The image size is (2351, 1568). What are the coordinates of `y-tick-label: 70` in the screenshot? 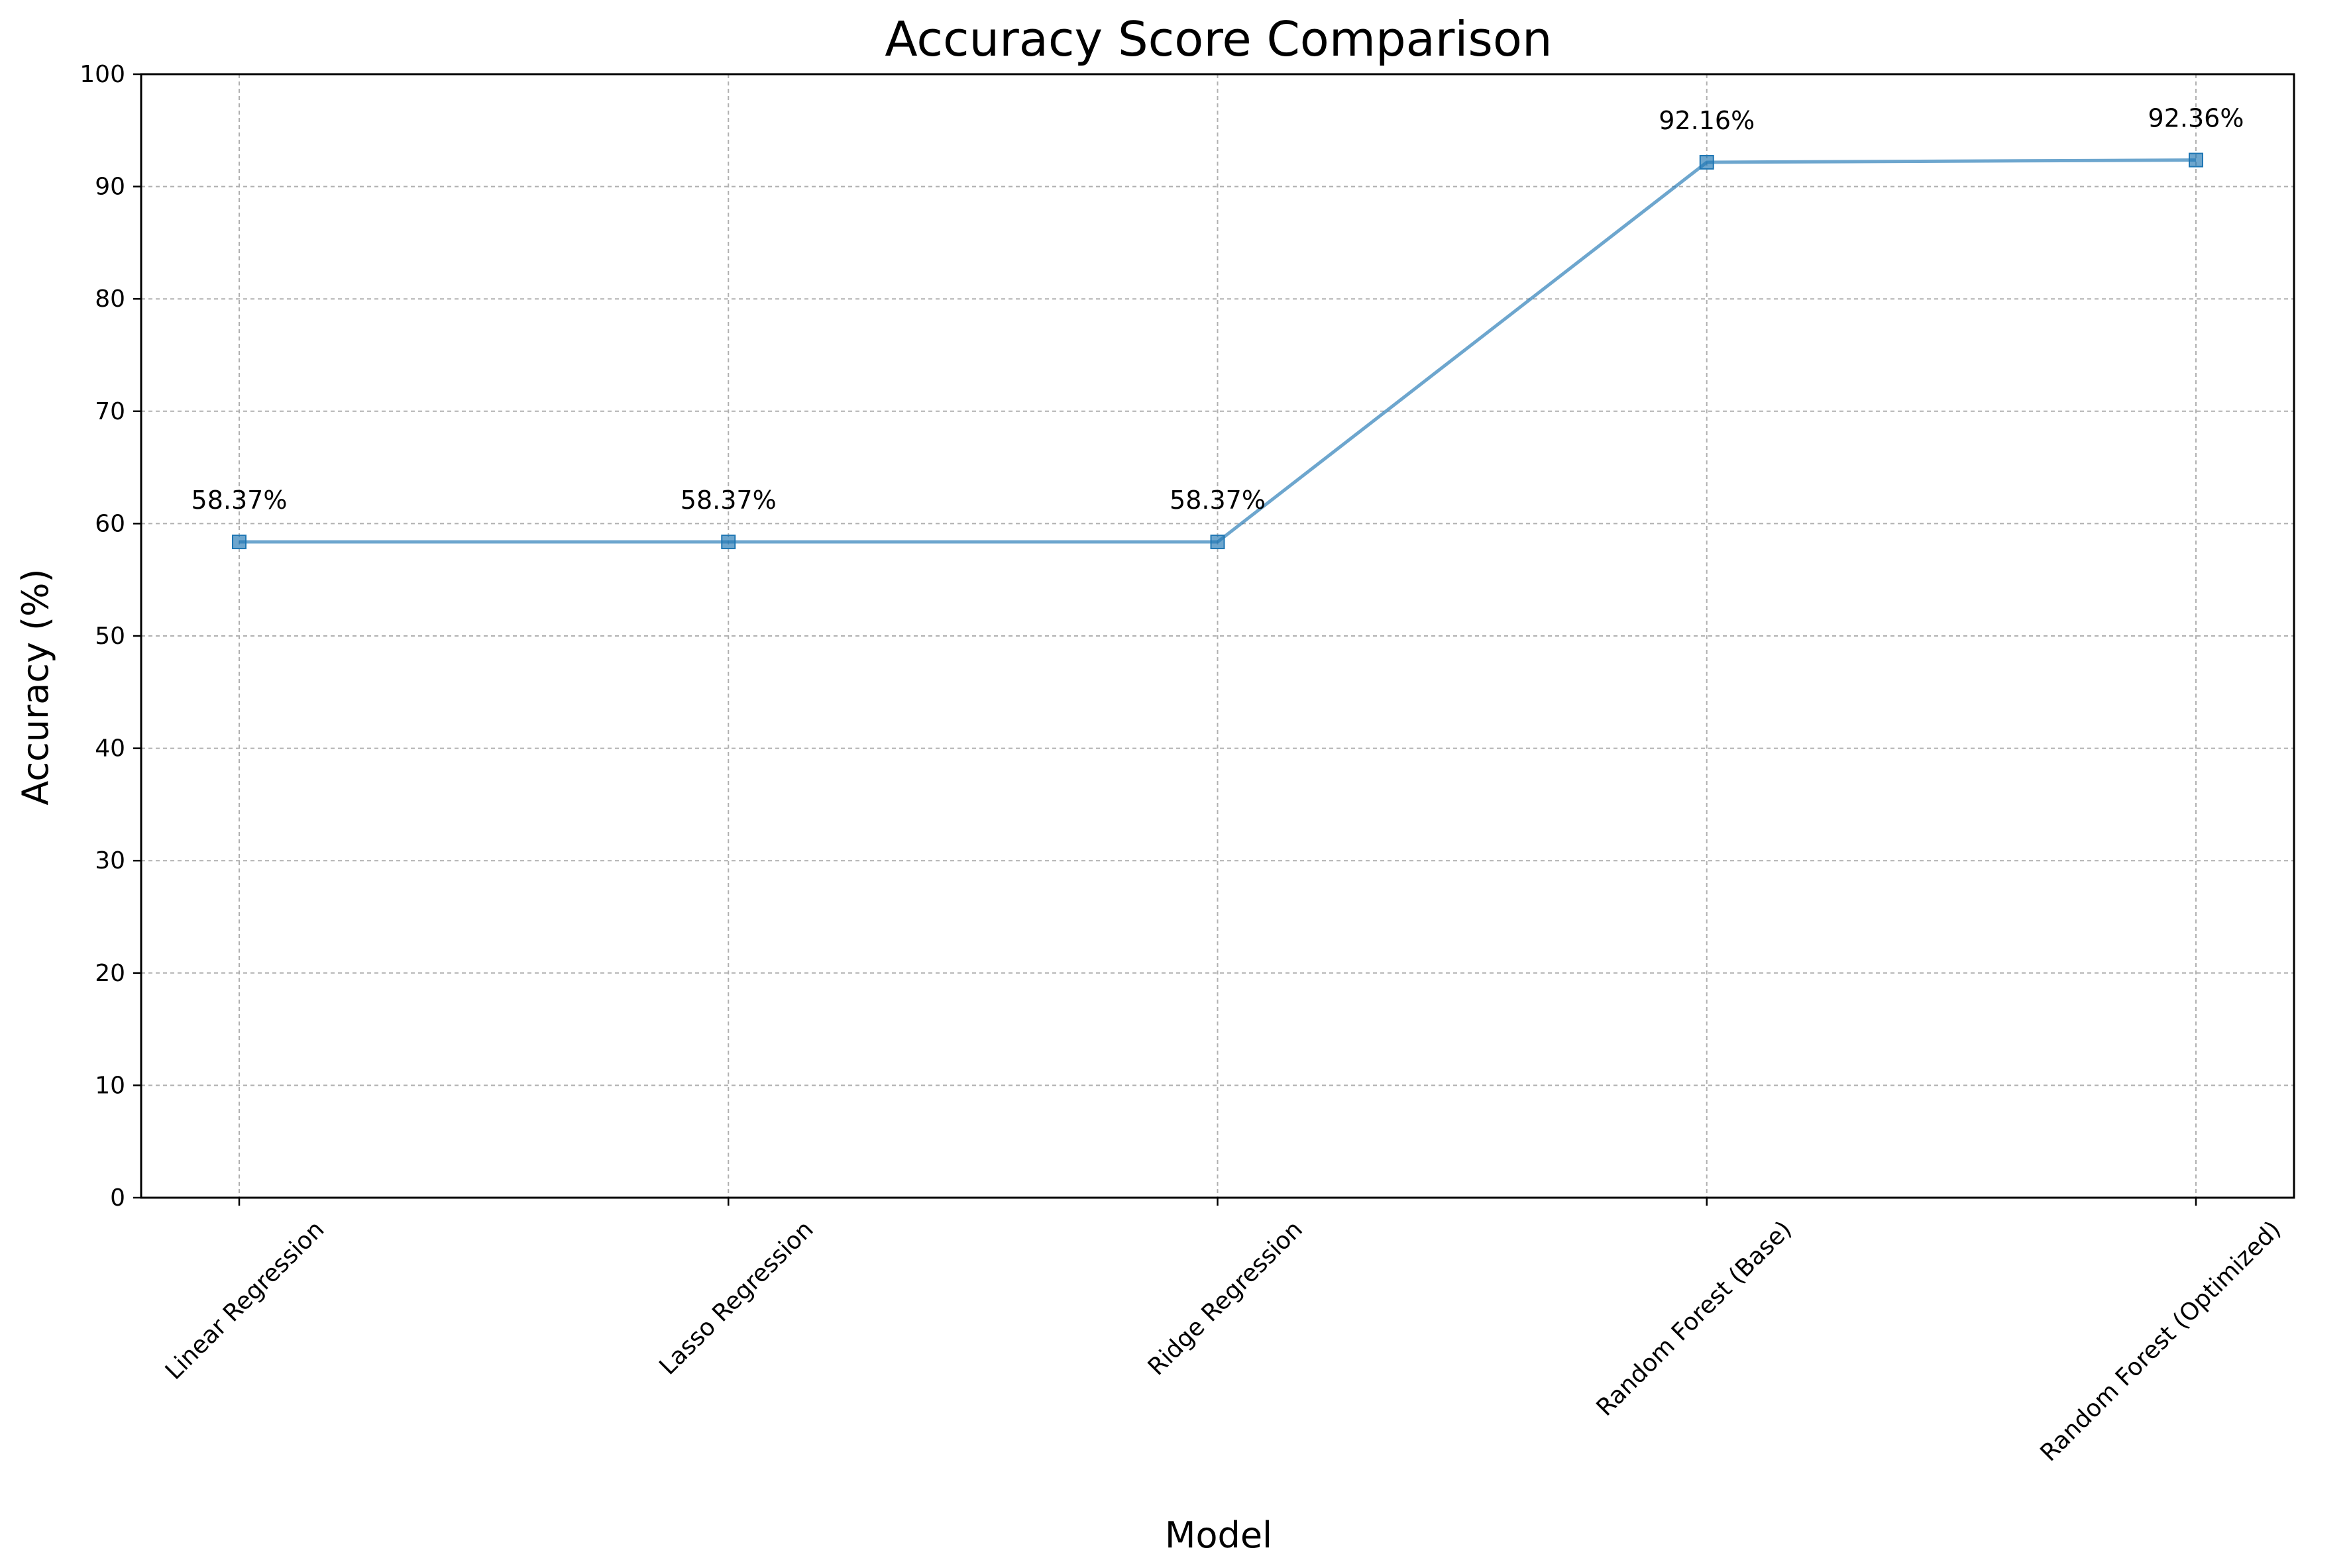 It's located at (110, 411).